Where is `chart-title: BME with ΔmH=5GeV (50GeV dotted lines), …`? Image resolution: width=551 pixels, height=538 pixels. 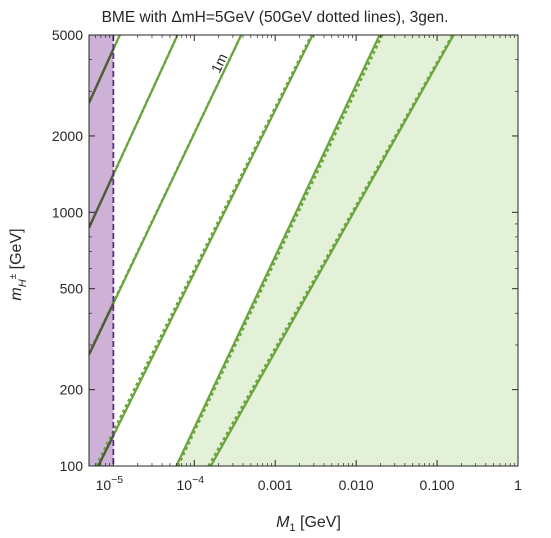
chart-title: BME with ΔmH=5GeV (50GeV dotted lines), … is located at coordinates (275, 17).